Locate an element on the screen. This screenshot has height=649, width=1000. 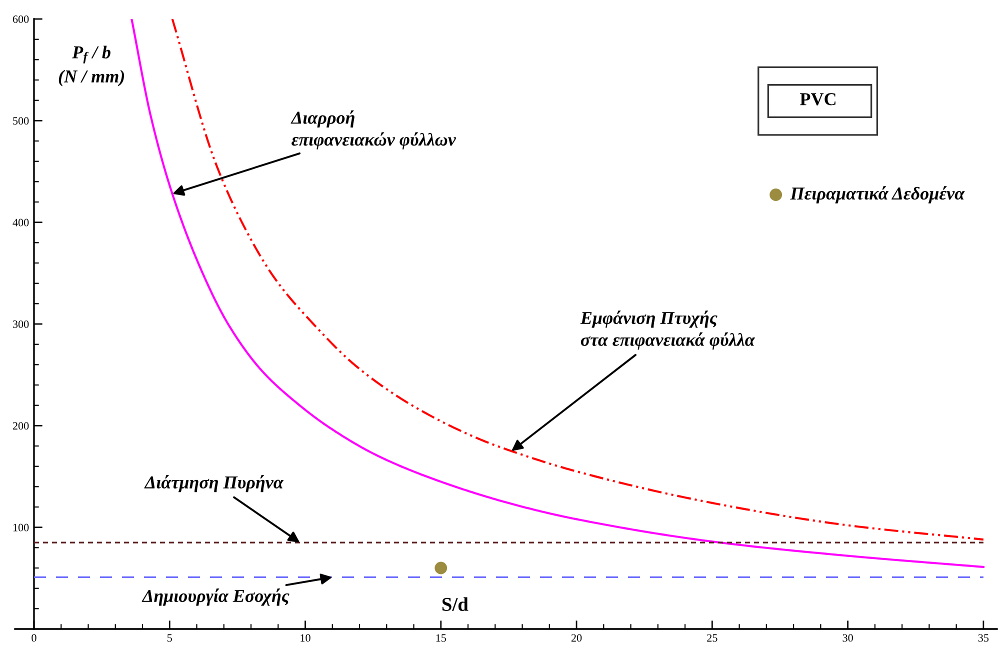
annotation: Διαρροή επιφανειακών φύλλων is located at coordinates (373, 130).